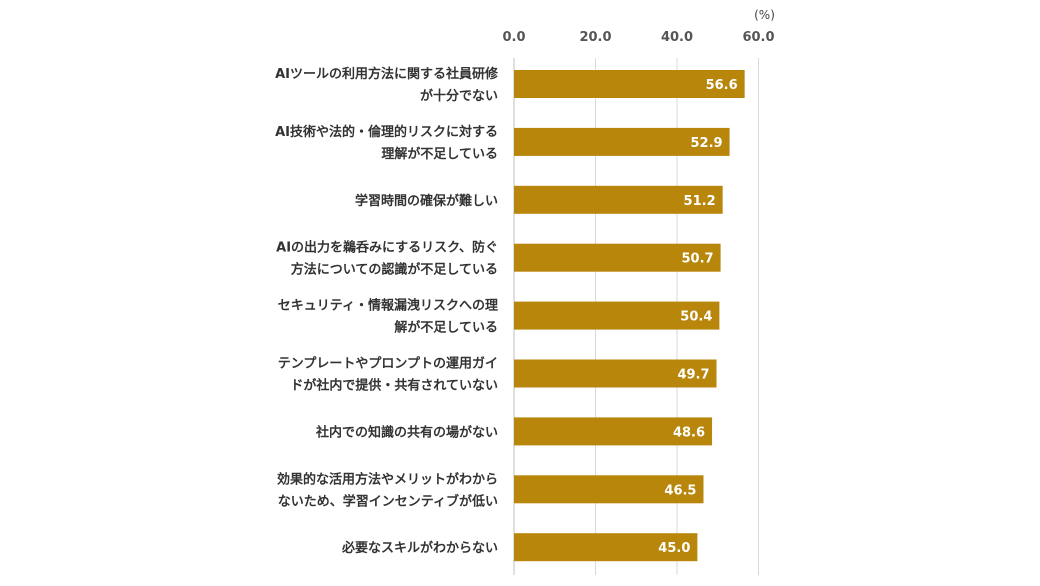 This screenshot has width=1040, height=586. What do you see at coordinates (706, 143) in the screenshot?
I see `bar-value-label: 52.9` at bounding box center [706, 143].